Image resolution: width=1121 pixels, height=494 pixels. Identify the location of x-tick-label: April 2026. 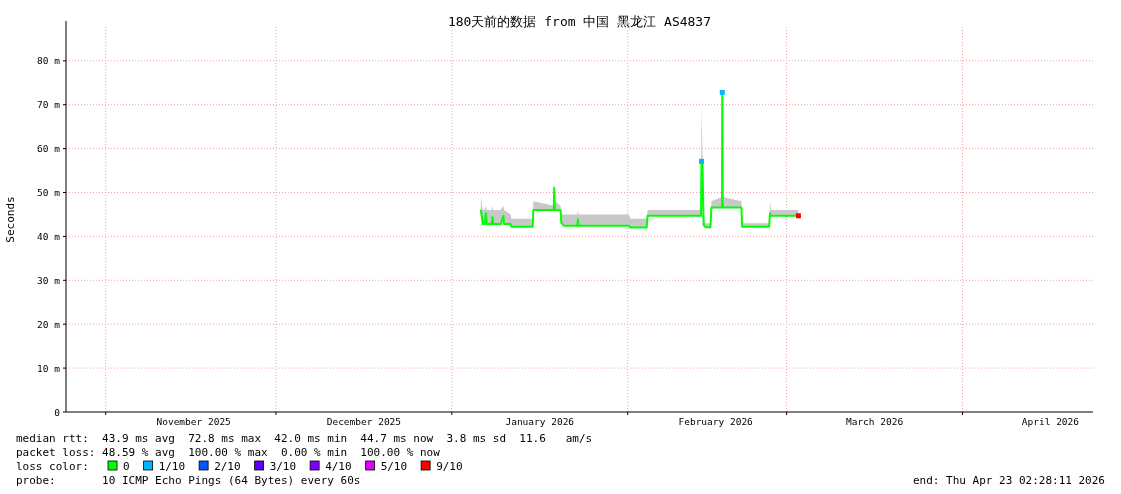
(1050, 421).